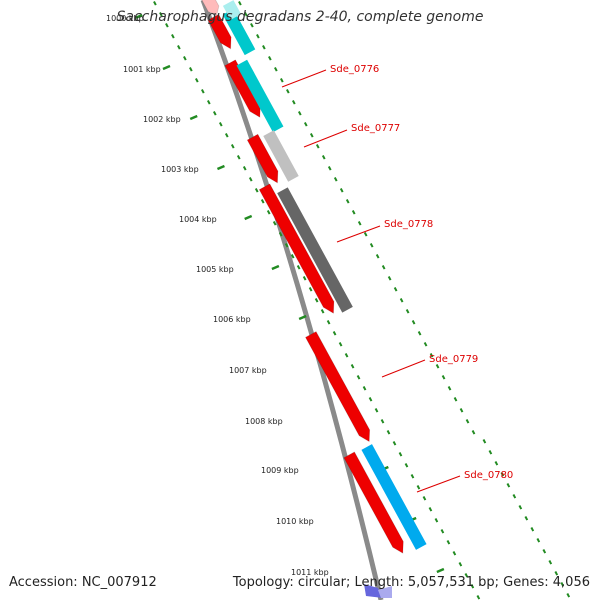  I want to click on gene-arrow-faded-shape, so click(210, 7).